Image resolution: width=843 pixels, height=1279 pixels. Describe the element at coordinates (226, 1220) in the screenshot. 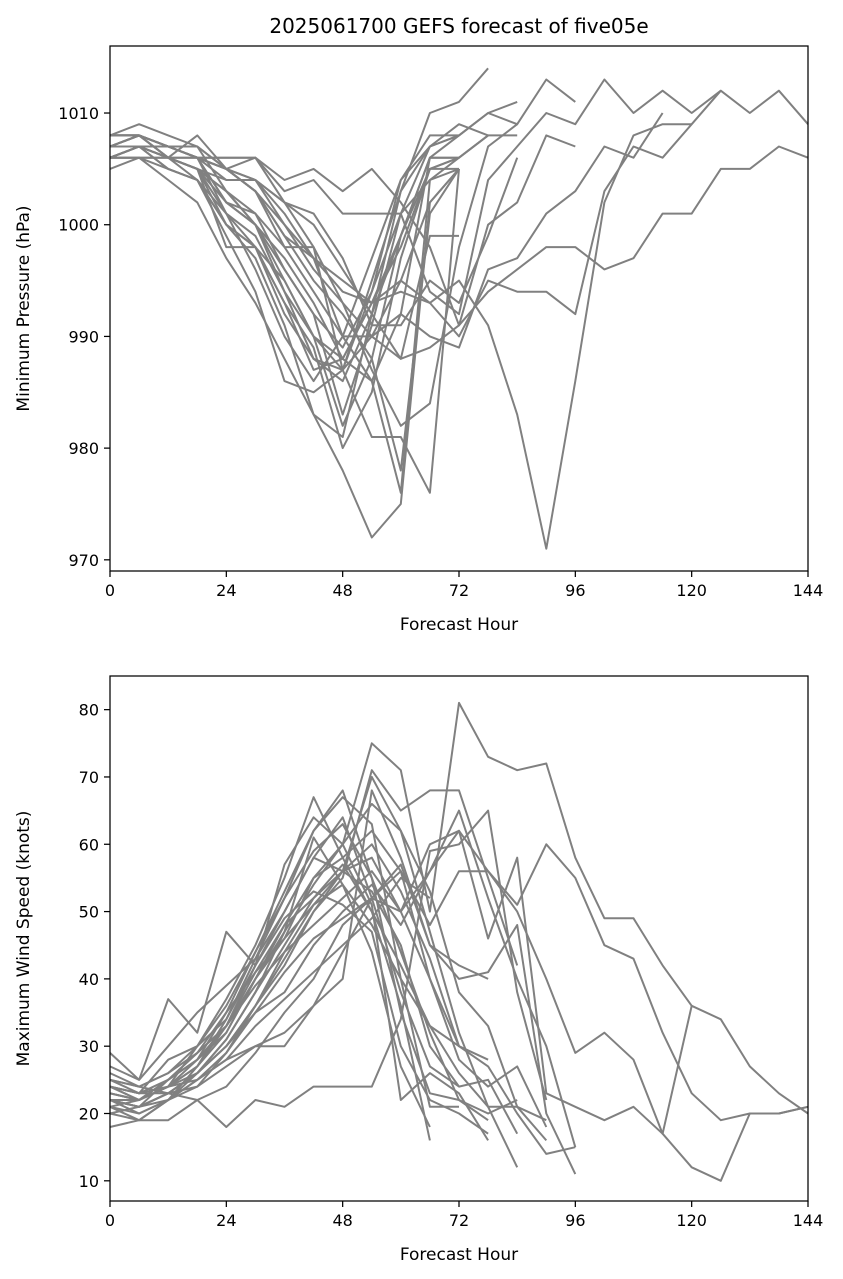

I see `wind-x-tick-label-24: 24` at that location.